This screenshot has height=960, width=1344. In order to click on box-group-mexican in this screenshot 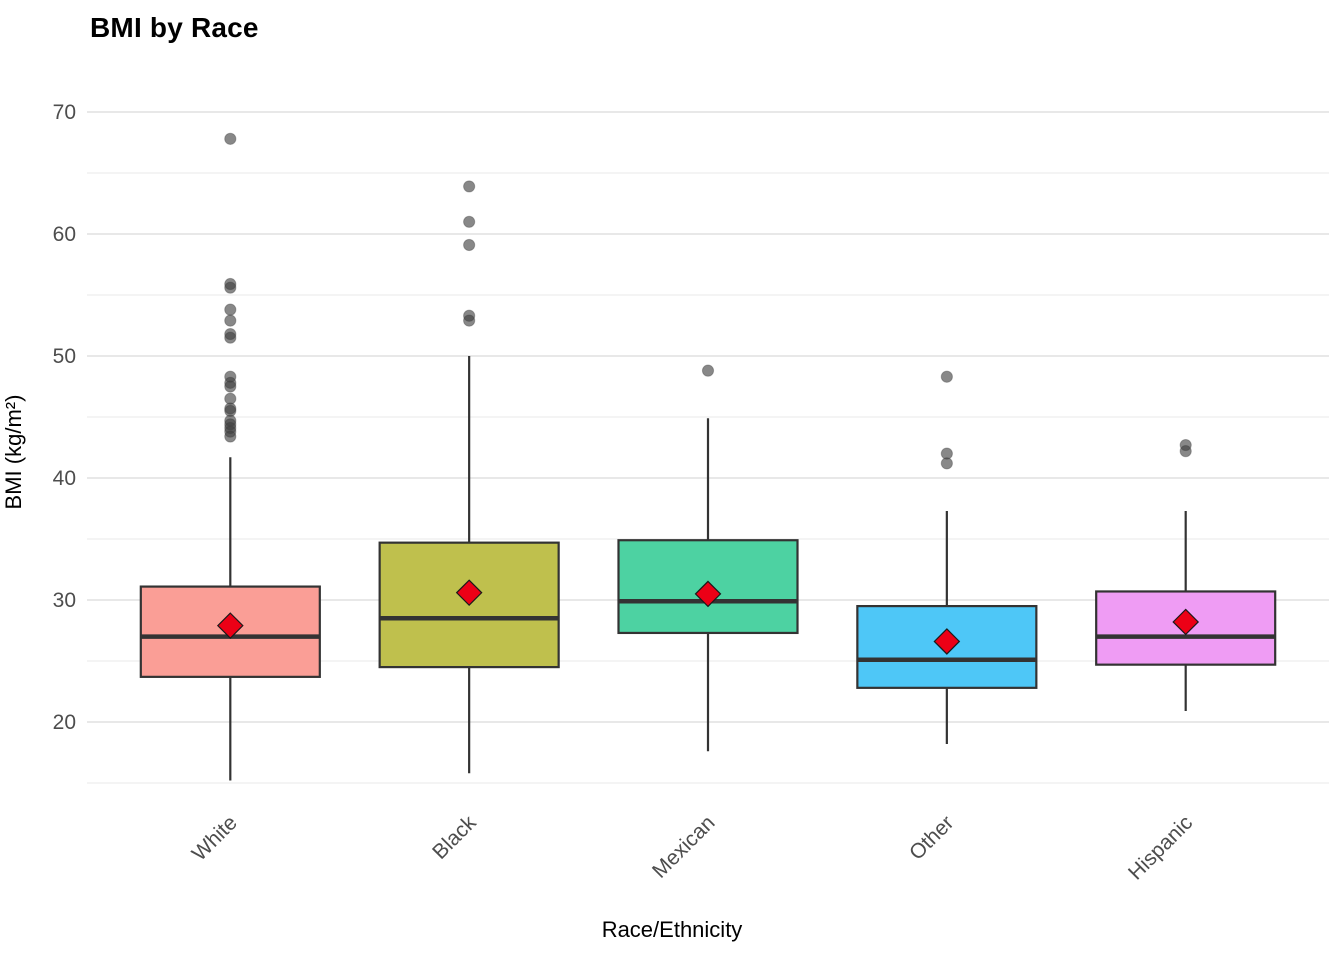, I will do `click(708, 558)`.